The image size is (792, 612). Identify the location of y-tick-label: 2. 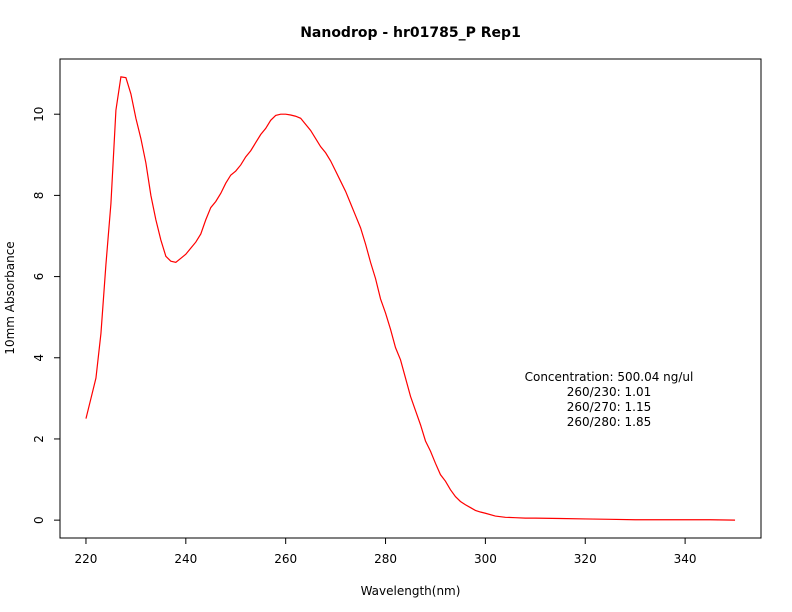
(39, 439).